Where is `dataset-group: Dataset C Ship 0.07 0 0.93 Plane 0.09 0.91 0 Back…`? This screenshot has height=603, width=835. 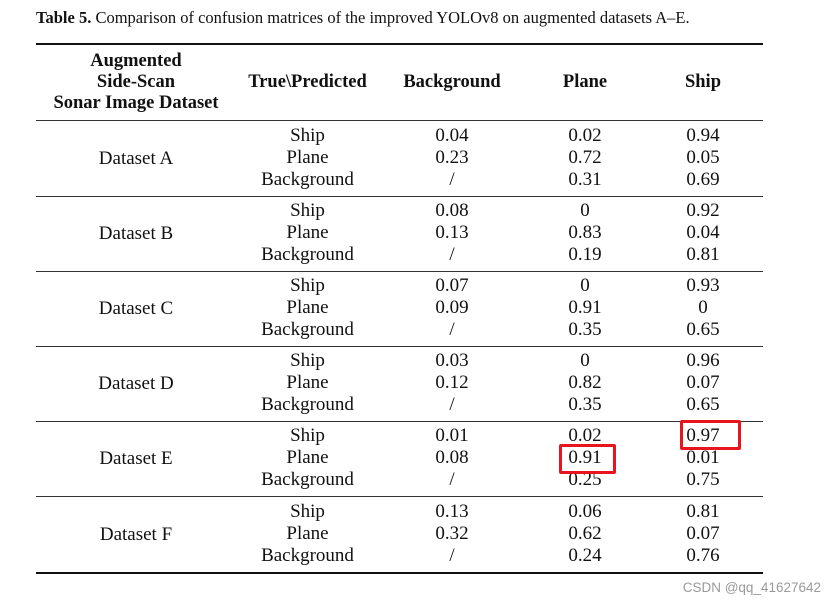 dataset-group: Dataset C Ship 0.07 0 0.93 Plane 0.09 0.91 0 Back… is located at coordinates (399, 308).